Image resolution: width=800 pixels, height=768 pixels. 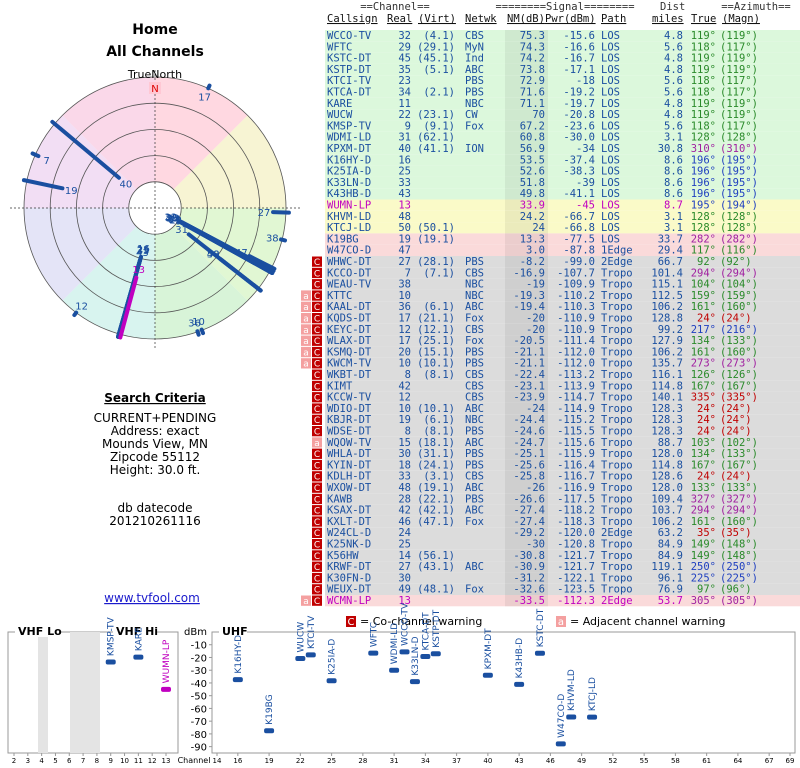 What do you see at coordinates (404, 251) in the screenshot?
I see `cell-real: 47` at bounding box center [404, 251].